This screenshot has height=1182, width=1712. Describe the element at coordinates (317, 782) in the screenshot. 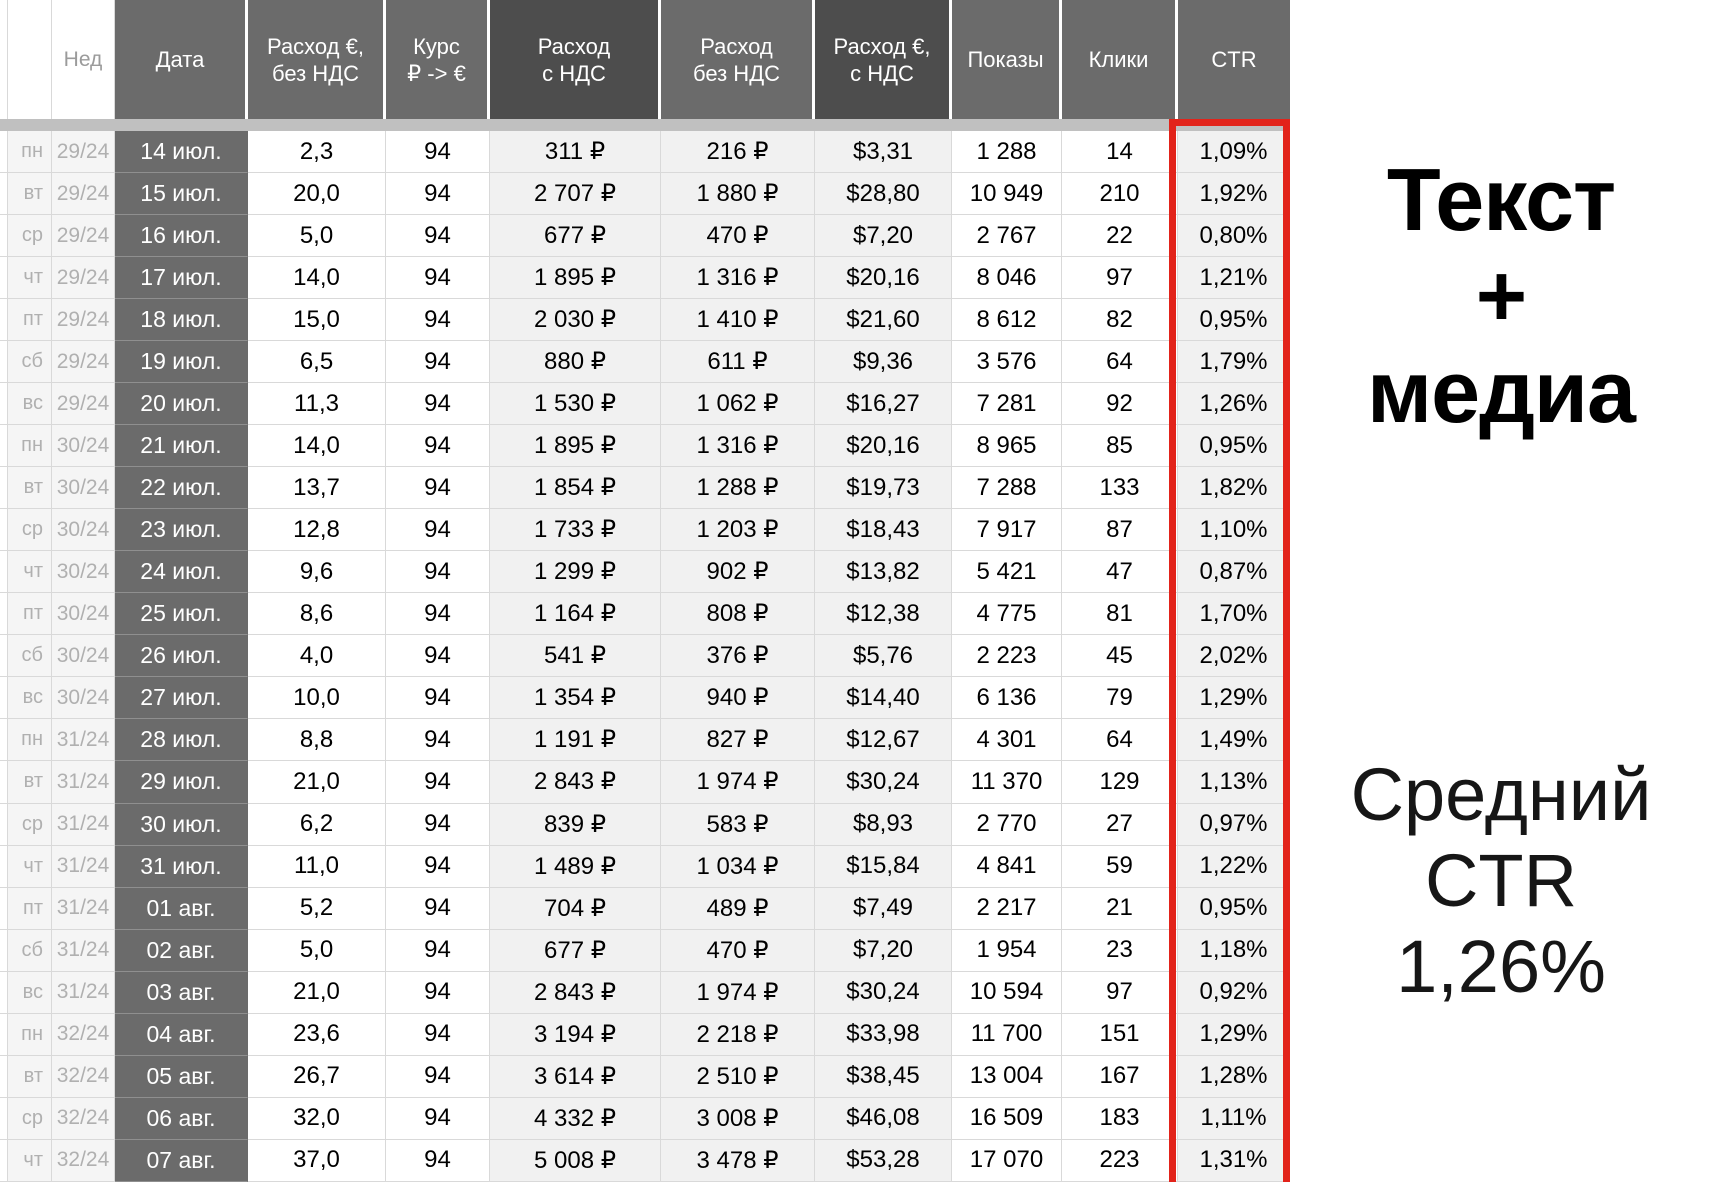

I see `cell-spend-eur-no-vat: 21,0` at that location.